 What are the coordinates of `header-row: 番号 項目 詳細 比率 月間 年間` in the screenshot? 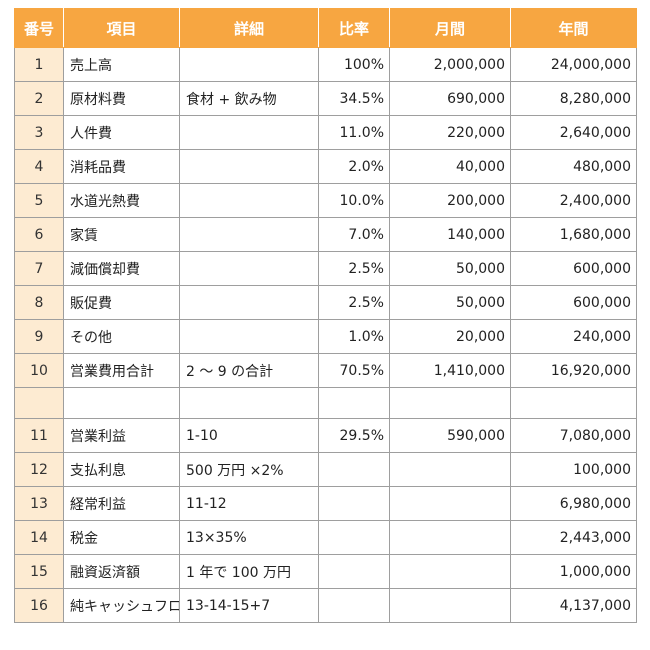 It's located at (325, 28).